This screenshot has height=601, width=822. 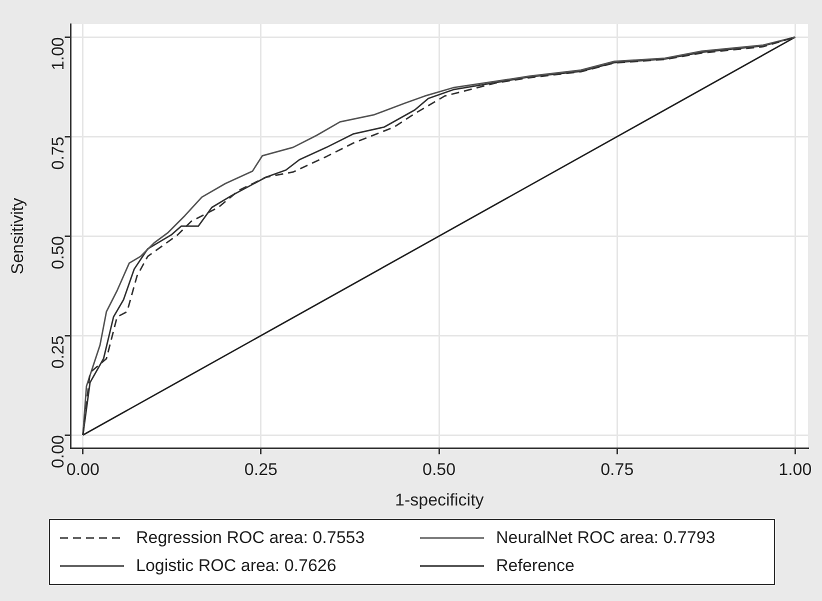 What do you see at coordinates (17, 235) in the screenshot?
I see `y-axis-title: Sensitivity` at bounding box center [17, 235].